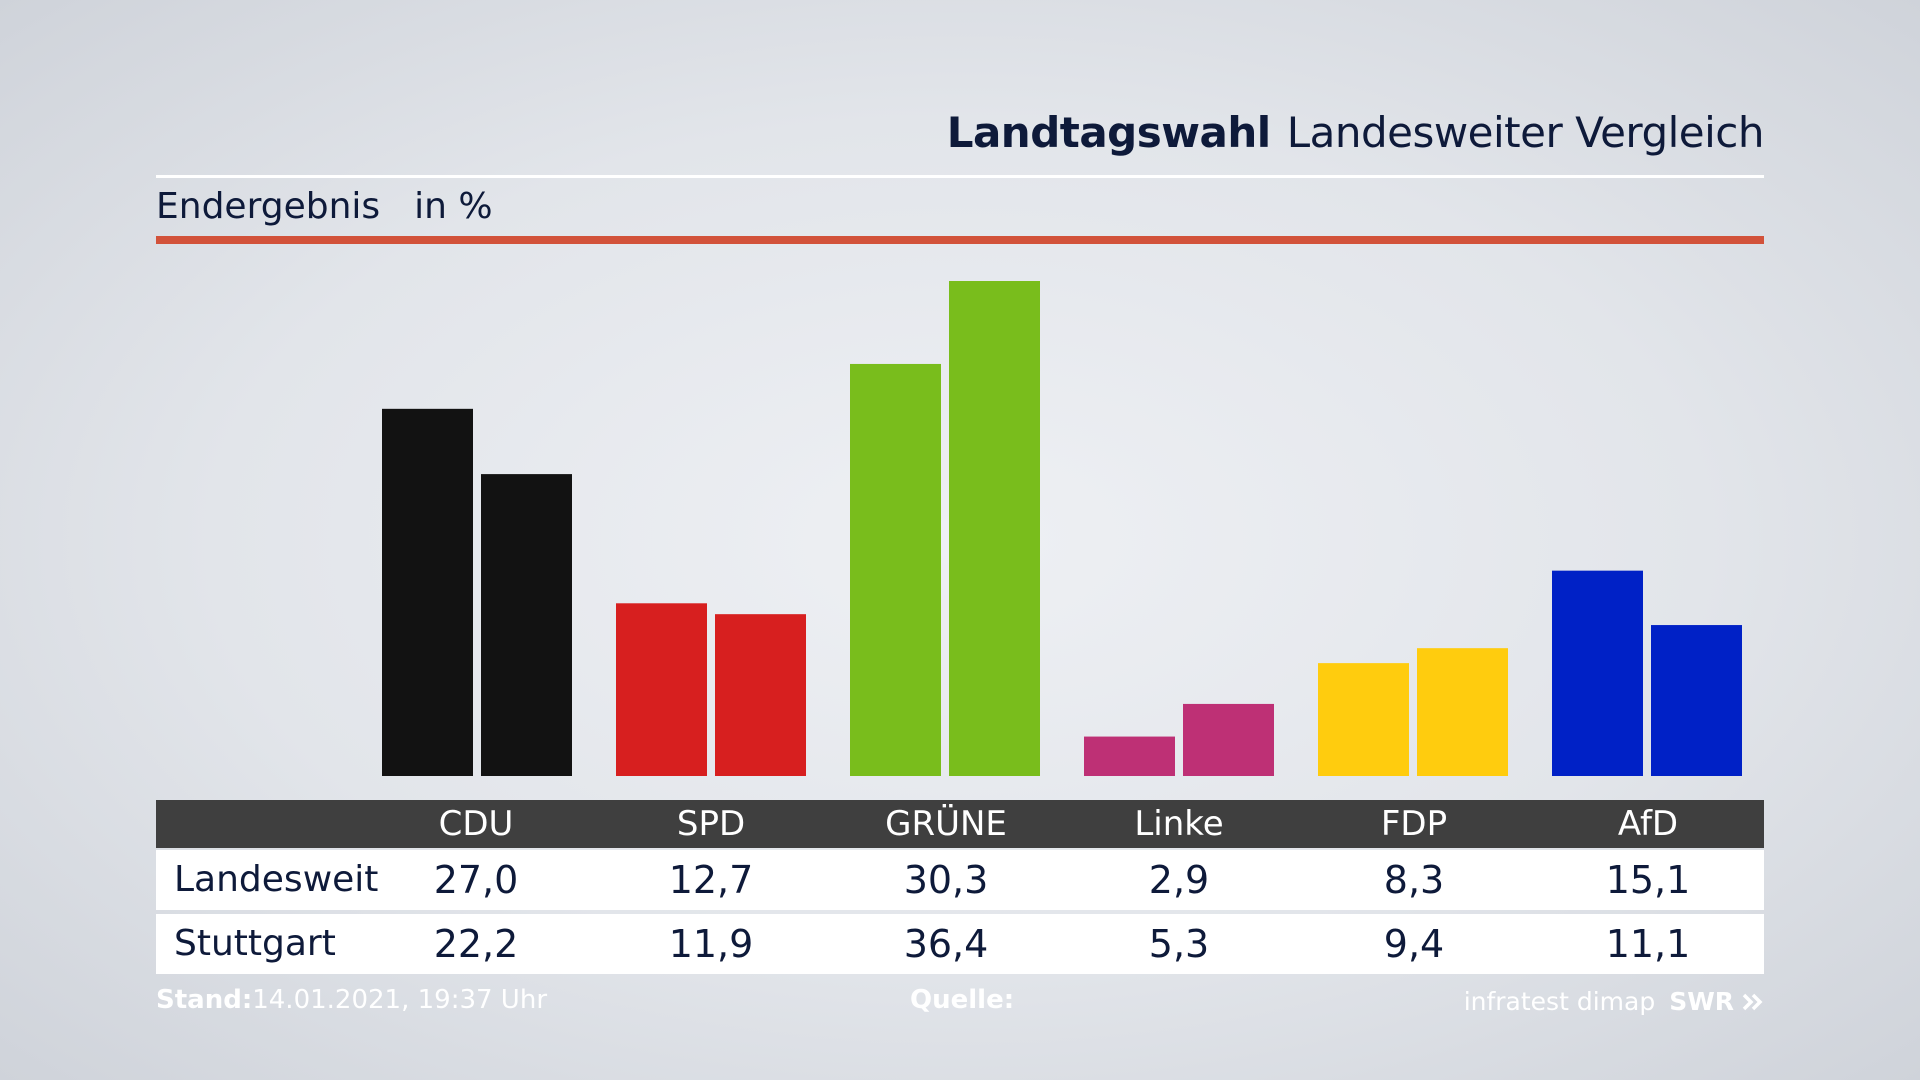  What do you see at coordinates (526, 625) in the screenshot?
I see `bar-cdu-stuttgart` at bounding box center [526, 625].